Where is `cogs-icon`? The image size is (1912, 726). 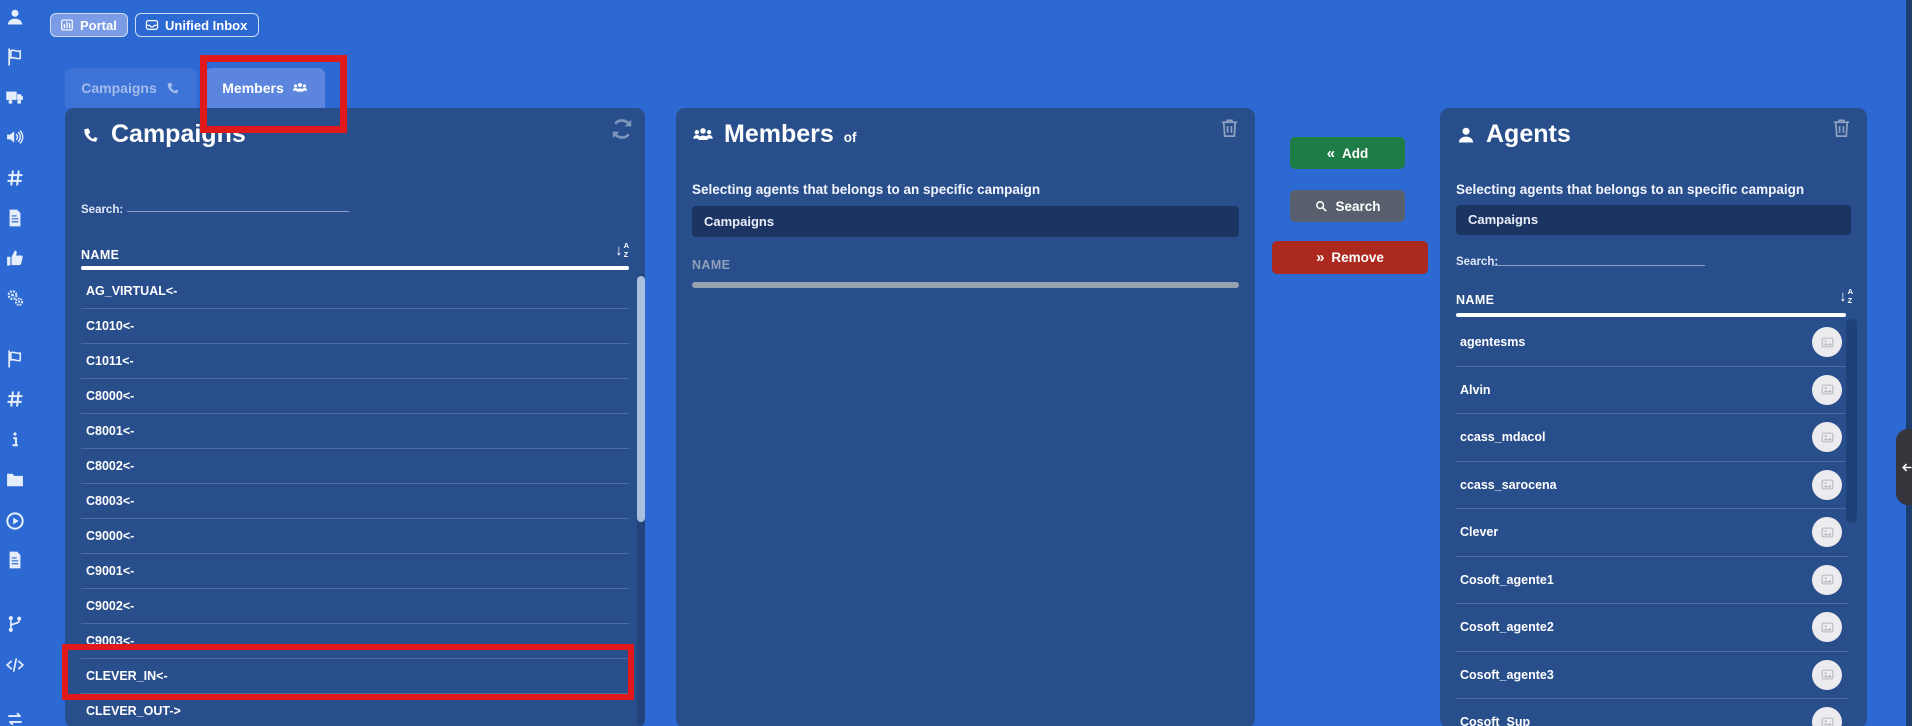
cogs-icon is located at coordinates (15, 298).